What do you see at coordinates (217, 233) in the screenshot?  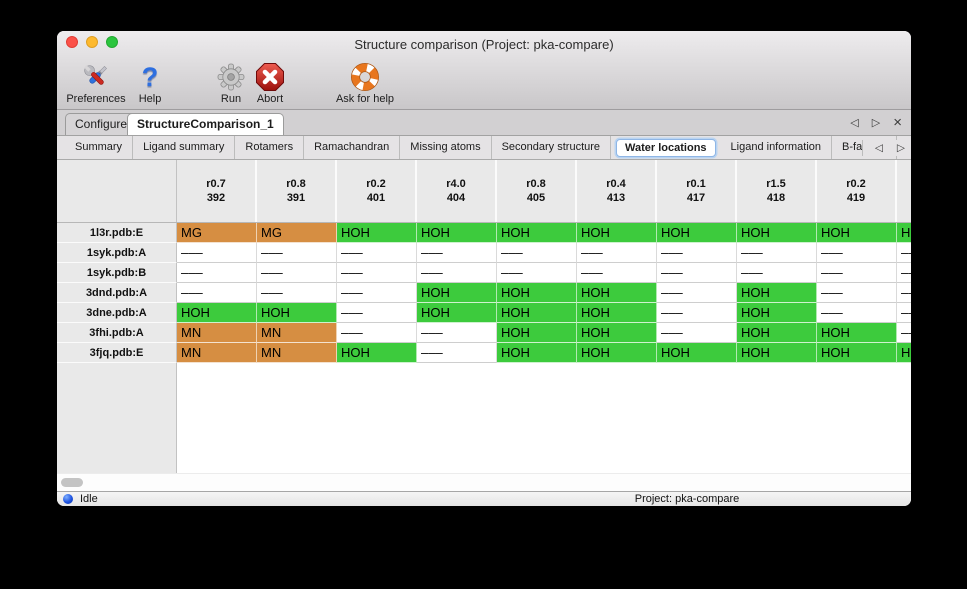 I see `cell-1l3r-pdb-e-392: MG` at bounding box center [217, 233].